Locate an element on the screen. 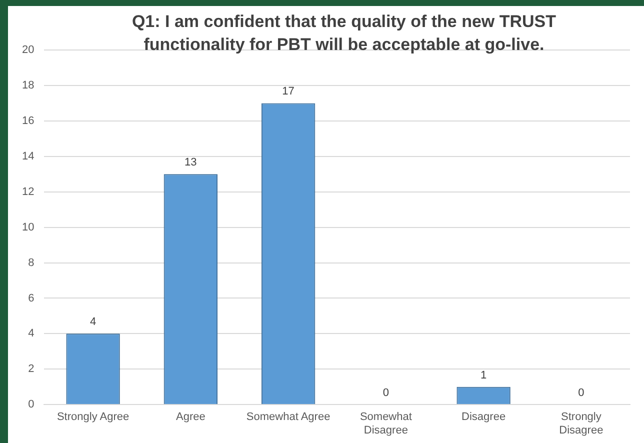 This screenshot has height=443, width=644. y-tick-label: 12 is located at coordinates (28, 192).